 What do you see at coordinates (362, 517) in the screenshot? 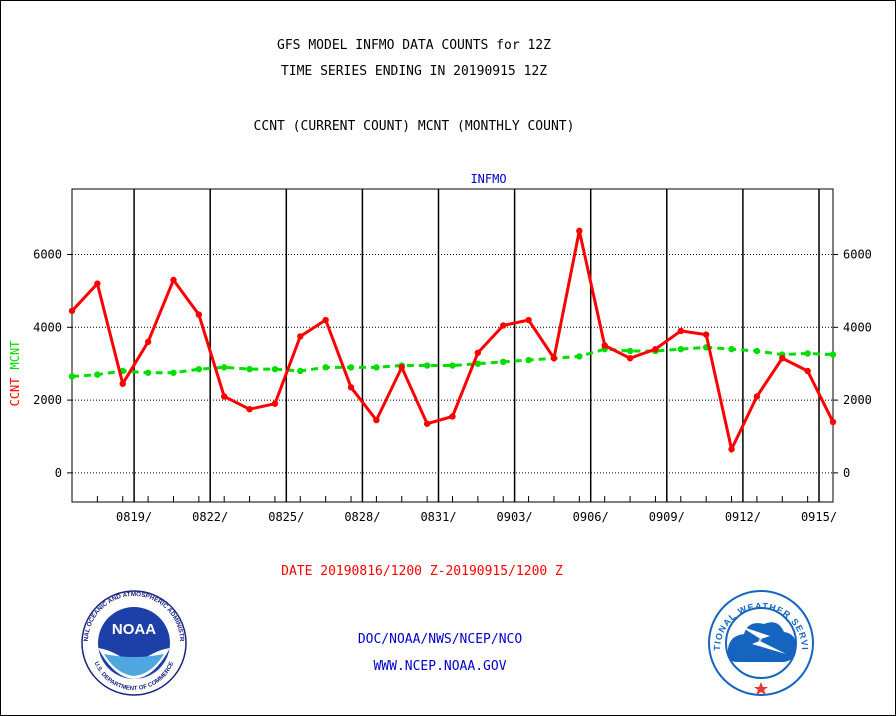
I see `x-tick-label: 0828/` at bounding box center [362, 517].